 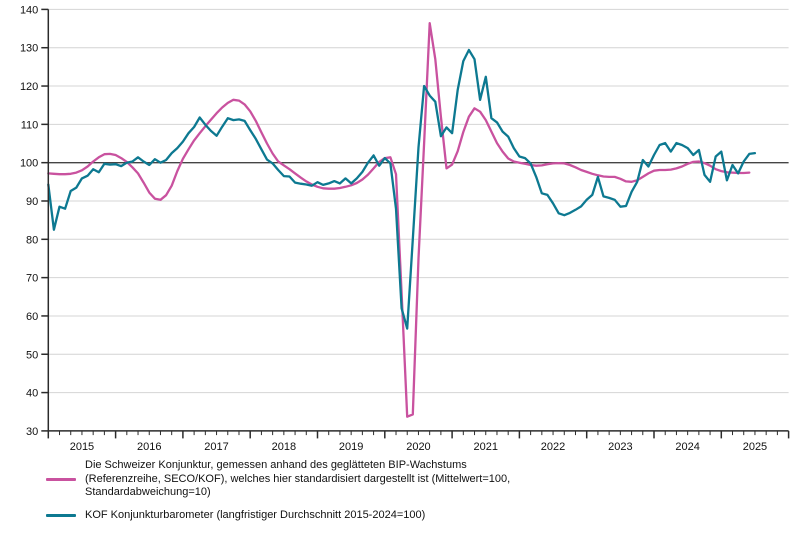 What do you see at coordinates (620, 447) in the screenshot?
I see `x-year-label-2023: 2023` at bounding box center [620, 447].